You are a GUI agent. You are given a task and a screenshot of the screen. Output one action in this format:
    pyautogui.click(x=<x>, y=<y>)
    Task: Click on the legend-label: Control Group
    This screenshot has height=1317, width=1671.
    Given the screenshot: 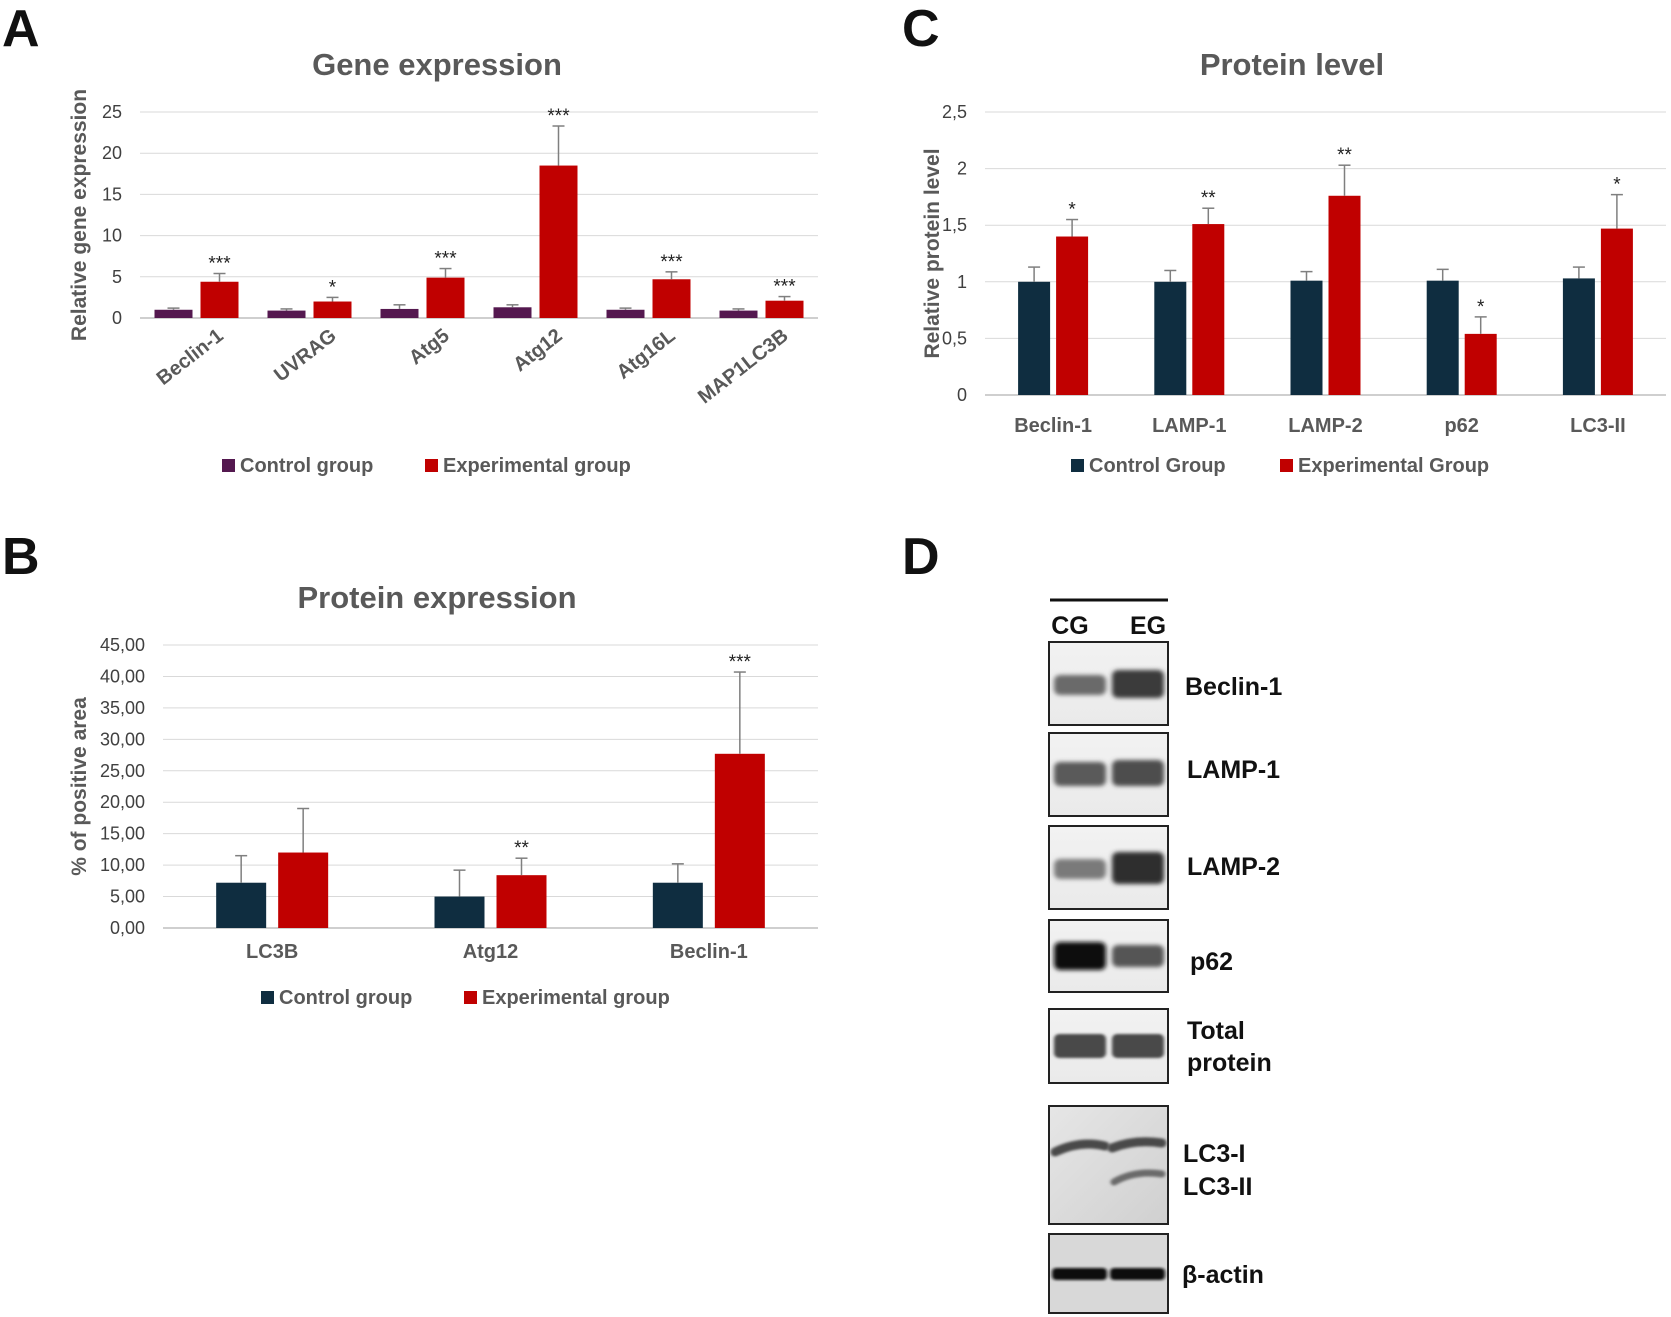 What is the action you would take?
    pyautogui.click(x=1157, y=466)
    